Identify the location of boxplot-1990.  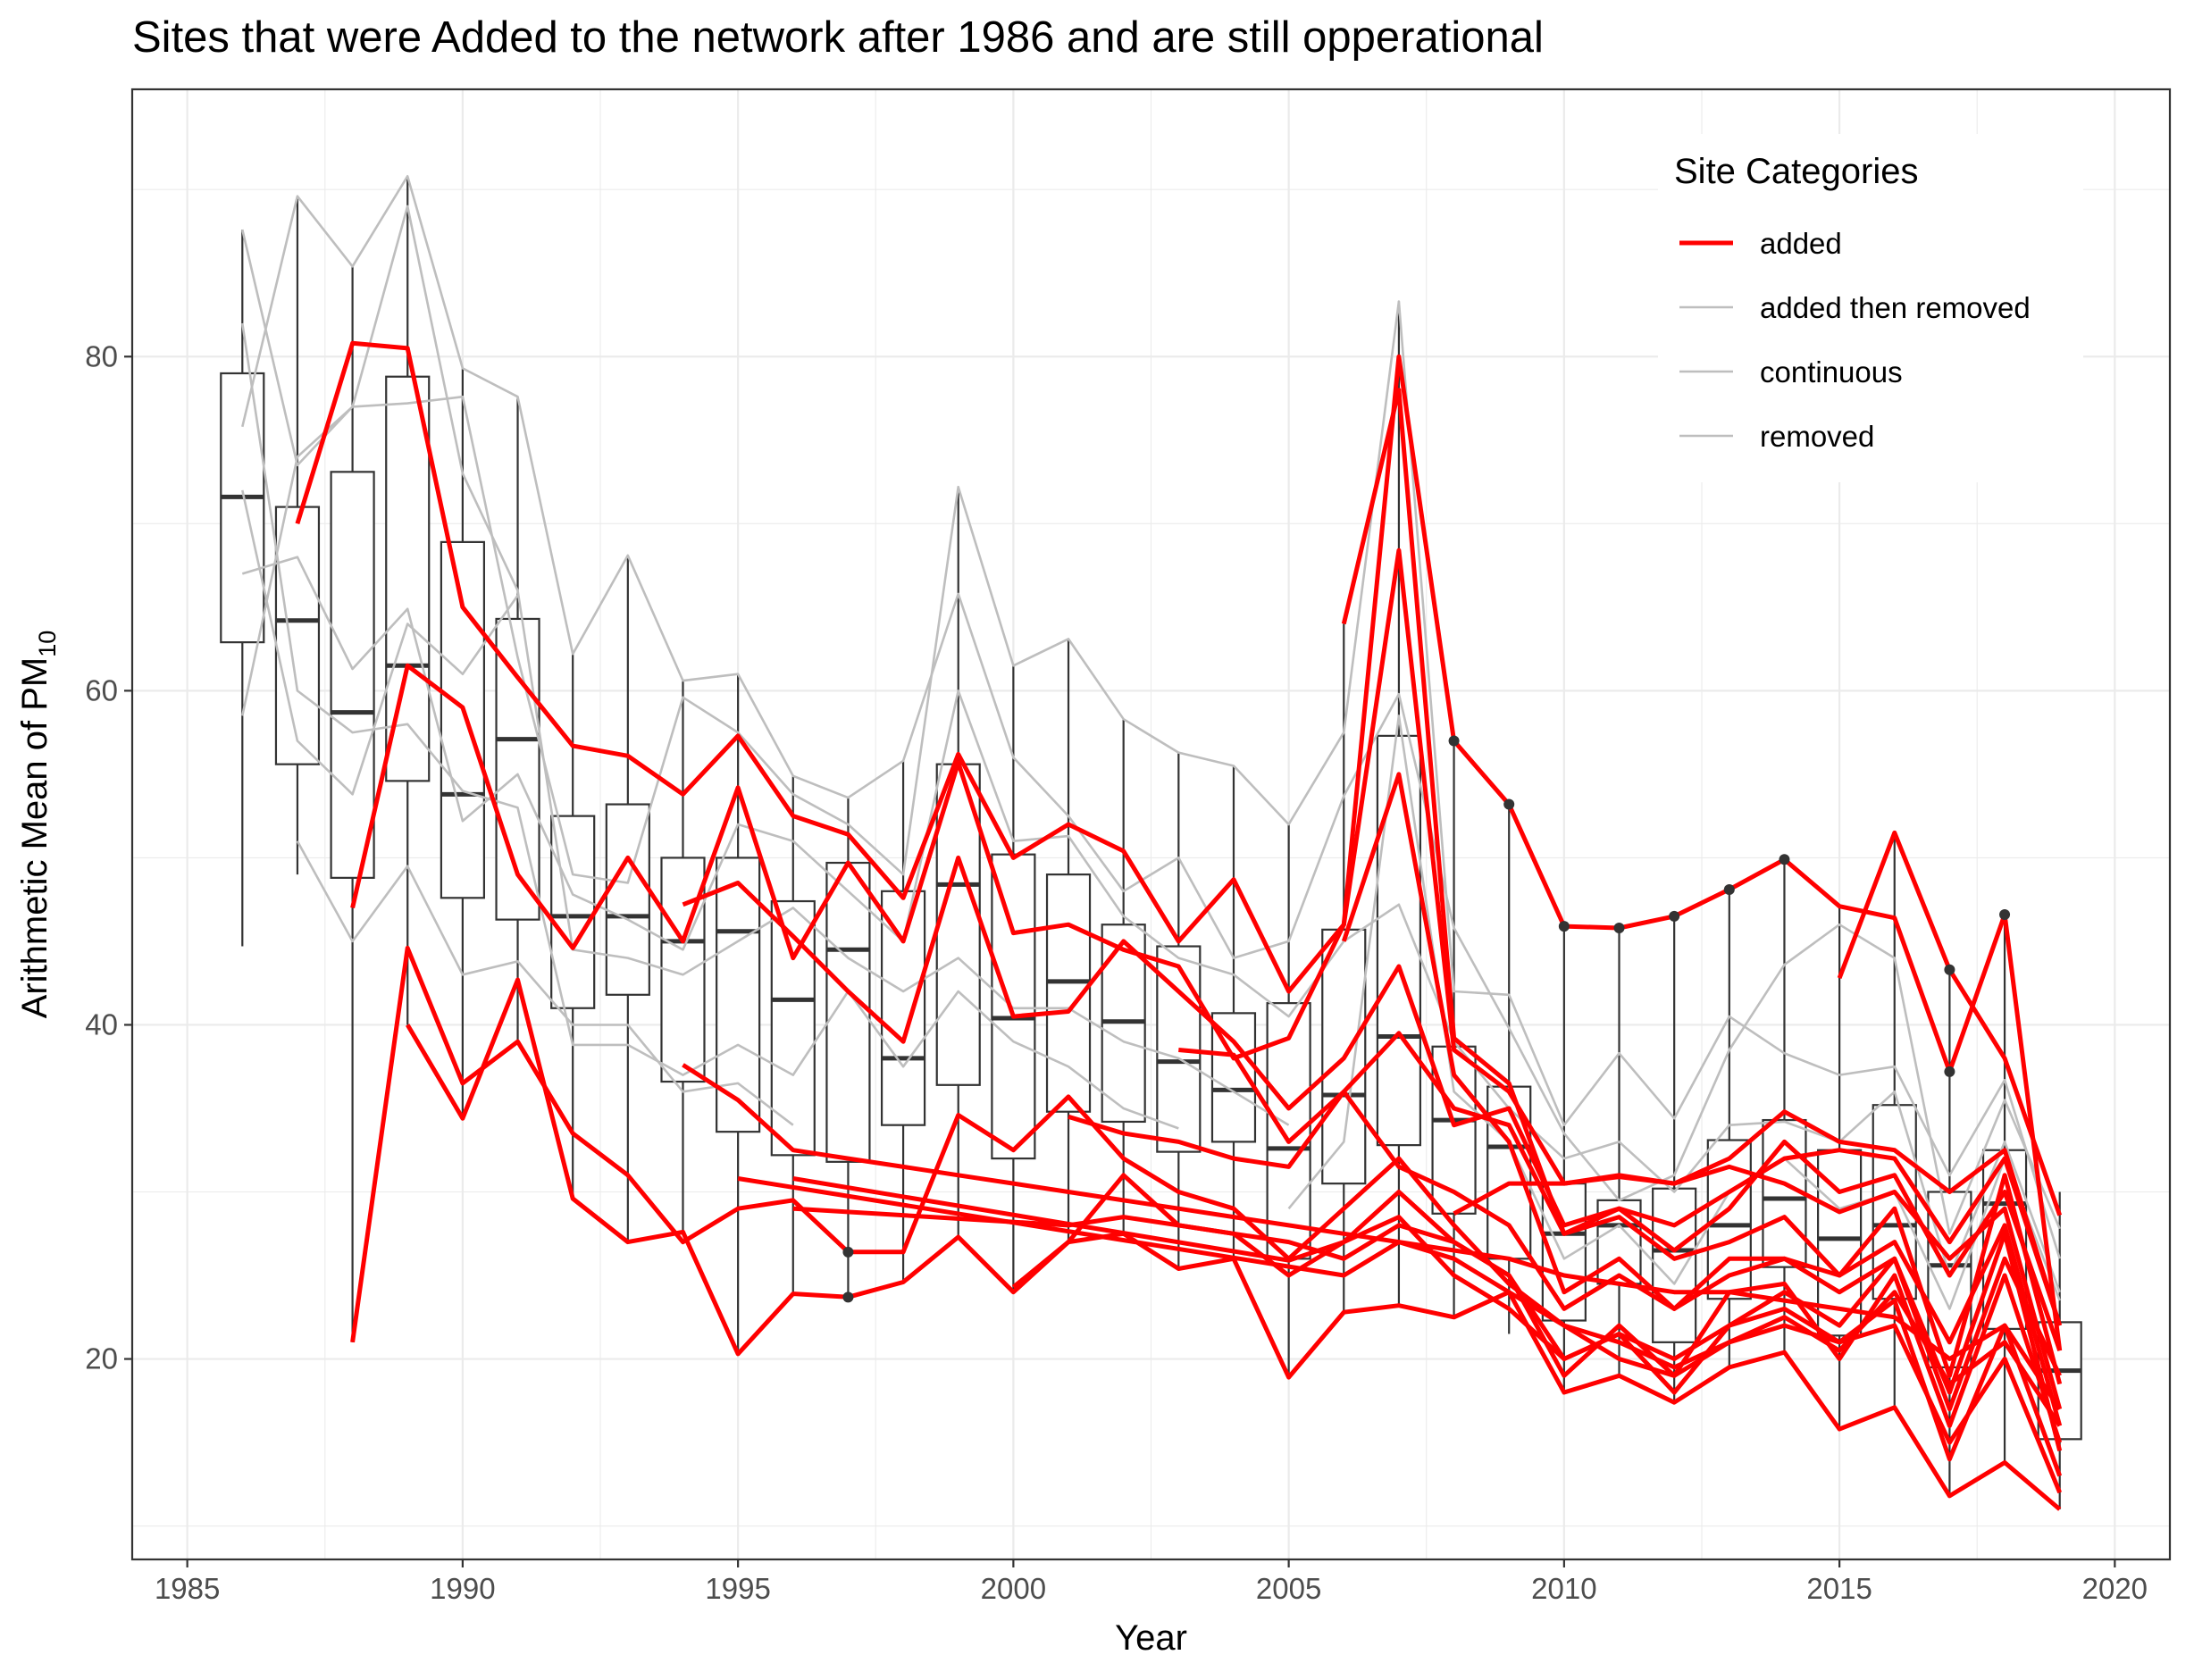
(462, 743).